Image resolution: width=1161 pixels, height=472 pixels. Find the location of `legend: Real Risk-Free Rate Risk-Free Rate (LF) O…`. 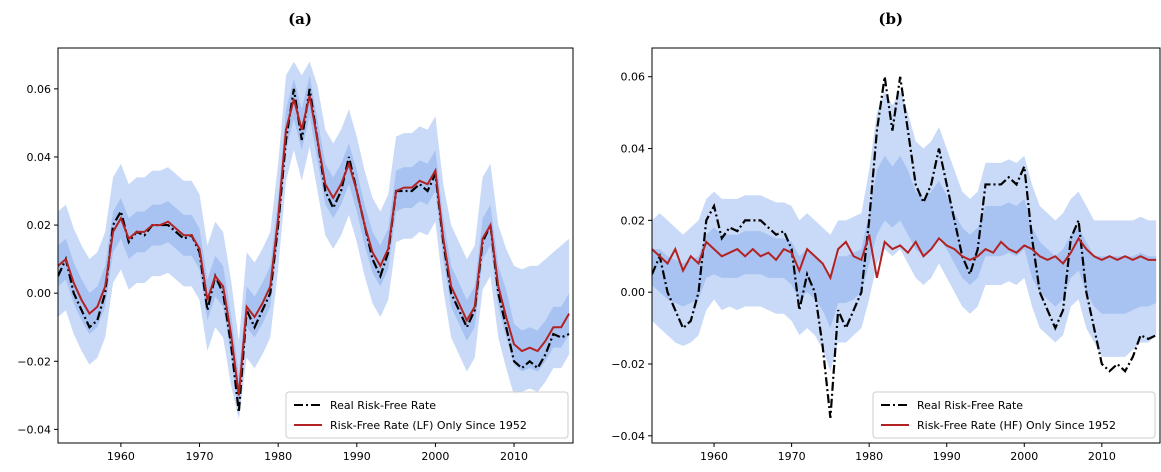

legend: Real Risk-Free Rate Risk-Free Rate (LF) O… is located at coordinates (427, 415).